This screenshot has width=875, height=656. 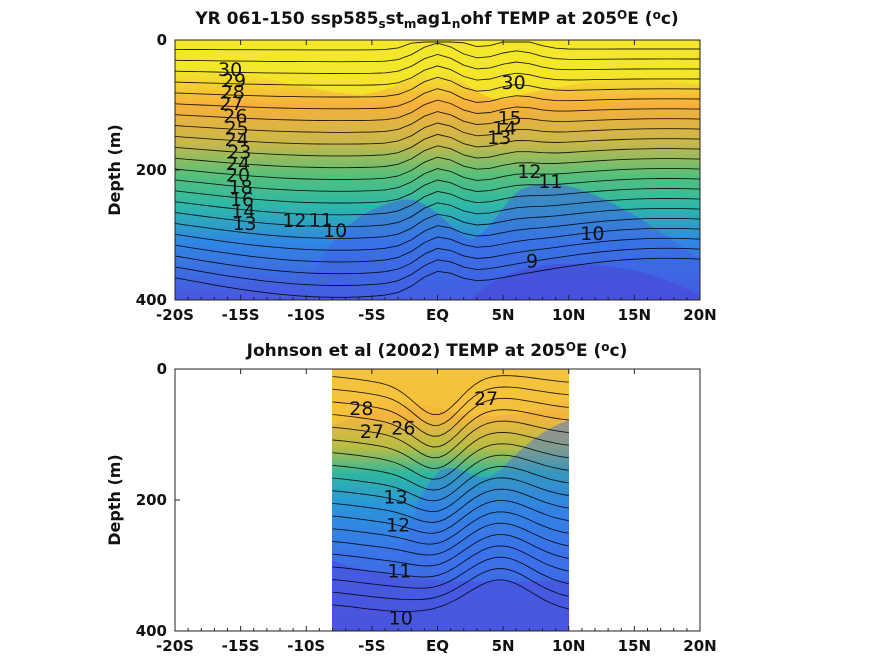 What do you see at coordinates (568, 646) in the screenshot?
I see `x-tick-label: 10N` at bounding box center [568, 646].